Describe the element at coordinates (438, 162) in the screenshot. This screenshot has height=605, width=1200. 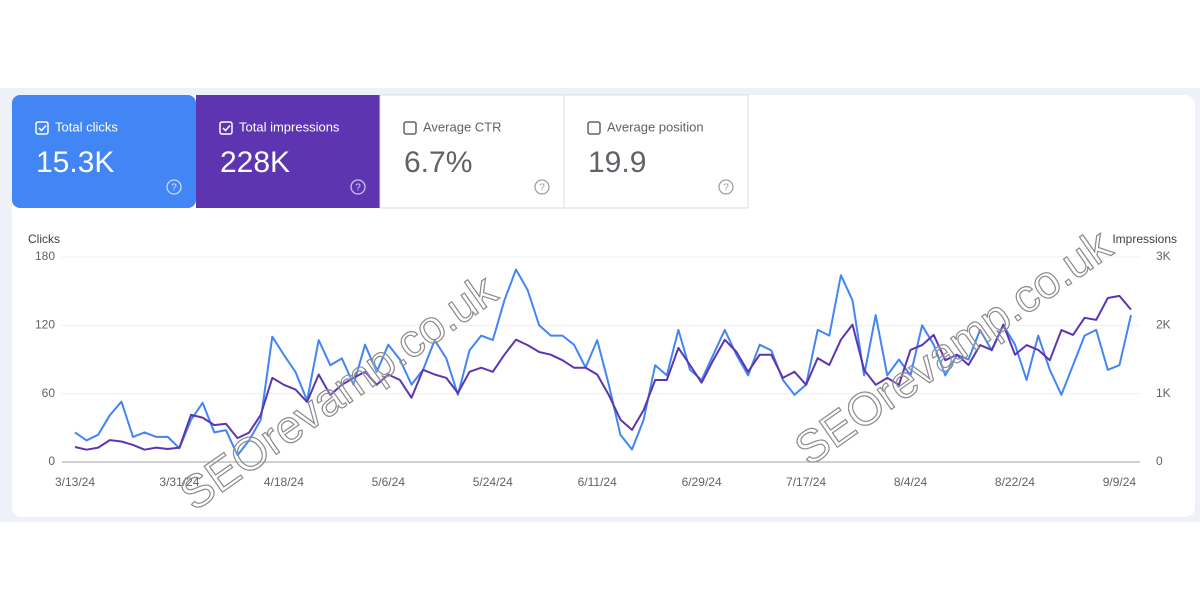
I see `metric-value: 6.7%` at that location.